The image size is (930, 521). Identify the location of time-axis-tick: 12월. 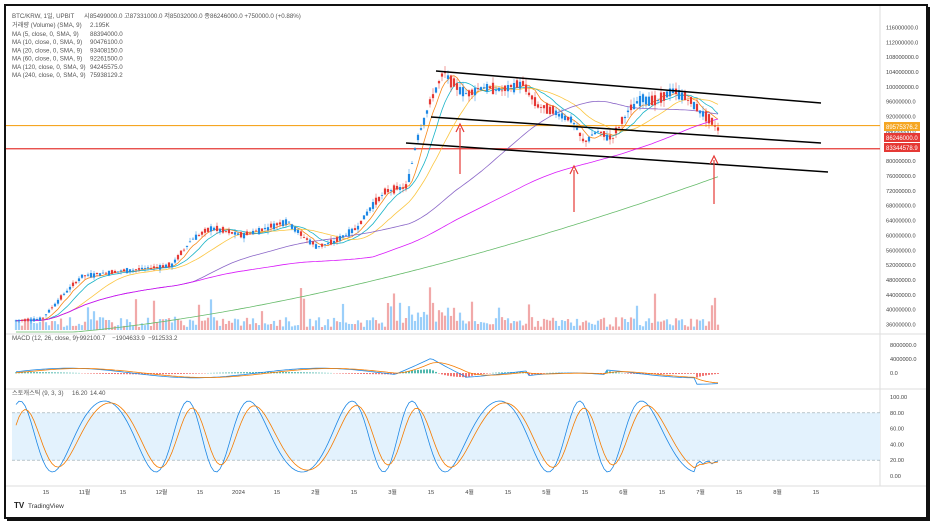
(162, 492).